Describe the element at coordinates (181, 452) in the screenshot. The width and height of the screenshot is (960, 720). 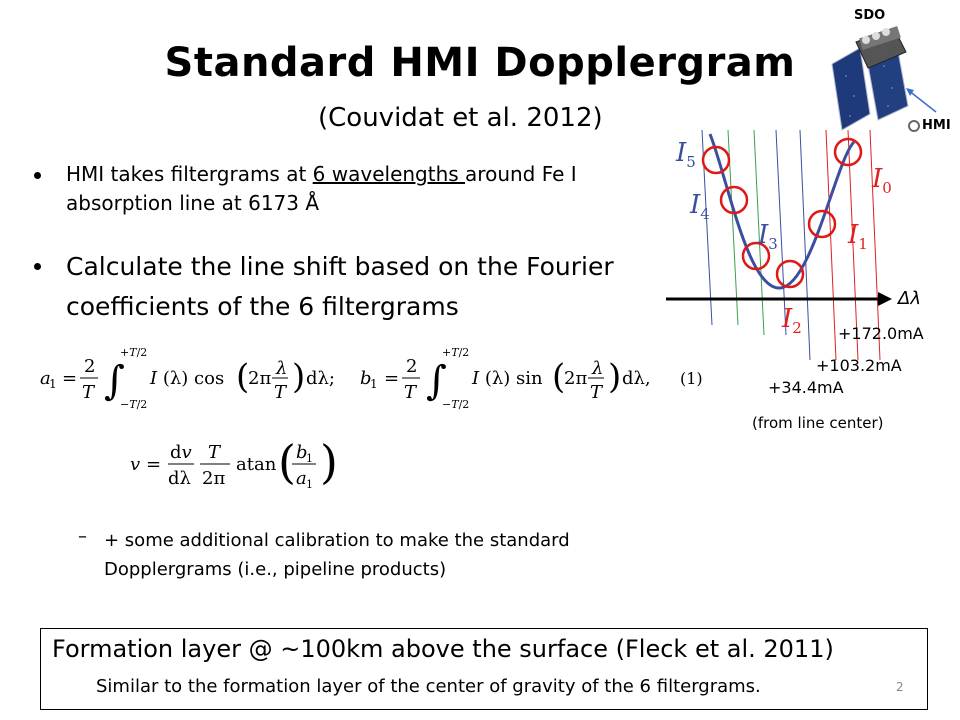
I see `svg-text: dv` at that location.